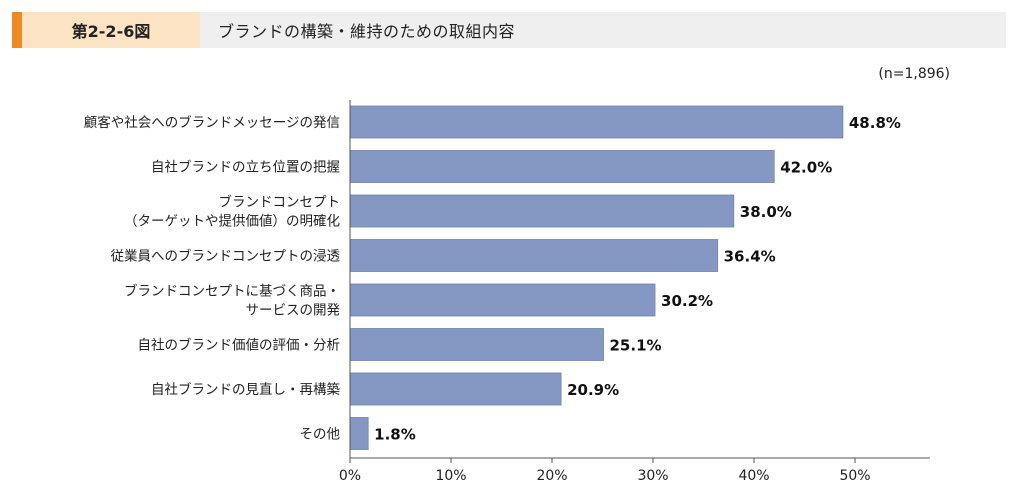 This screenshot has height=503, width=1024. I want to click on figure-header: 第2-2-6図 ブランドの構築・維持のための取組内容, so click(509, 30).